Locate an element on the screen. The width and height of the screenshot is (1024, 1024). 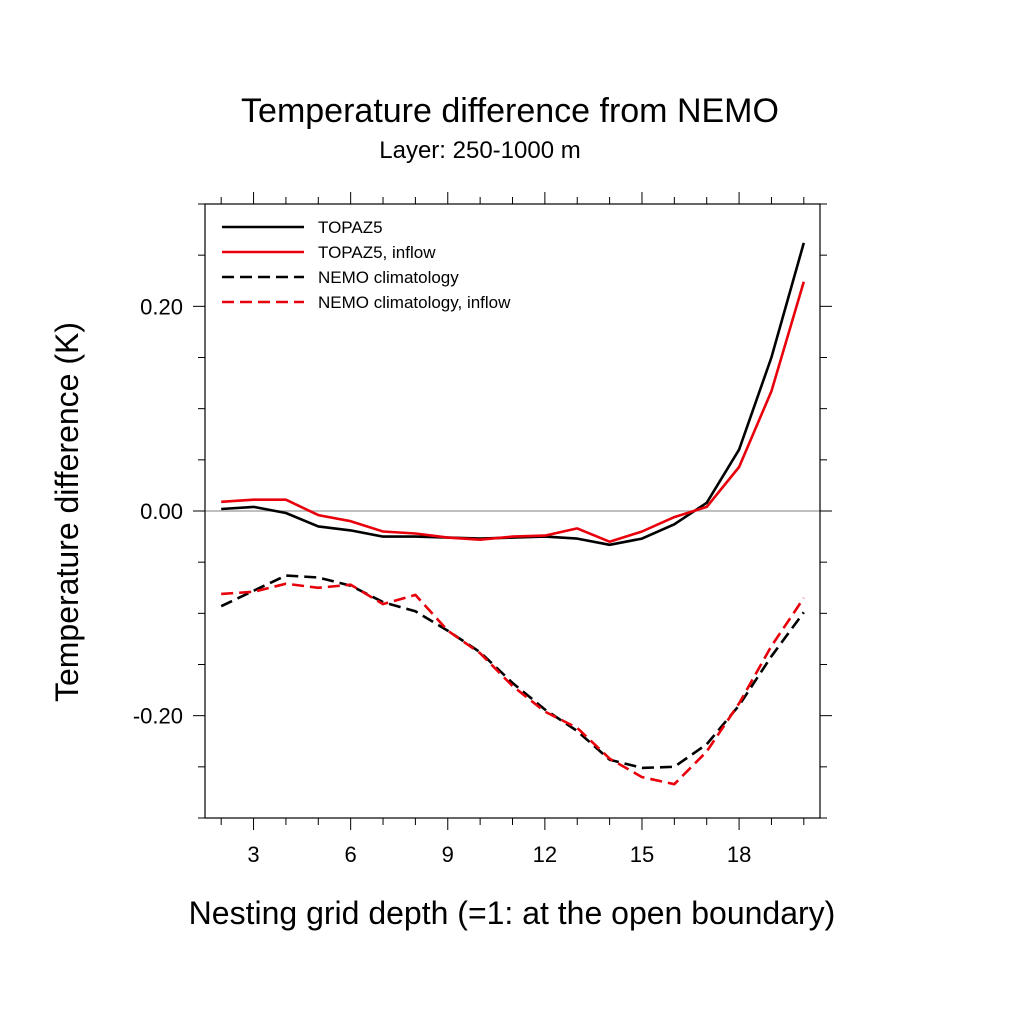
legend-label-2: TOPAZ5, inflow is located at coordinates (377, 252).